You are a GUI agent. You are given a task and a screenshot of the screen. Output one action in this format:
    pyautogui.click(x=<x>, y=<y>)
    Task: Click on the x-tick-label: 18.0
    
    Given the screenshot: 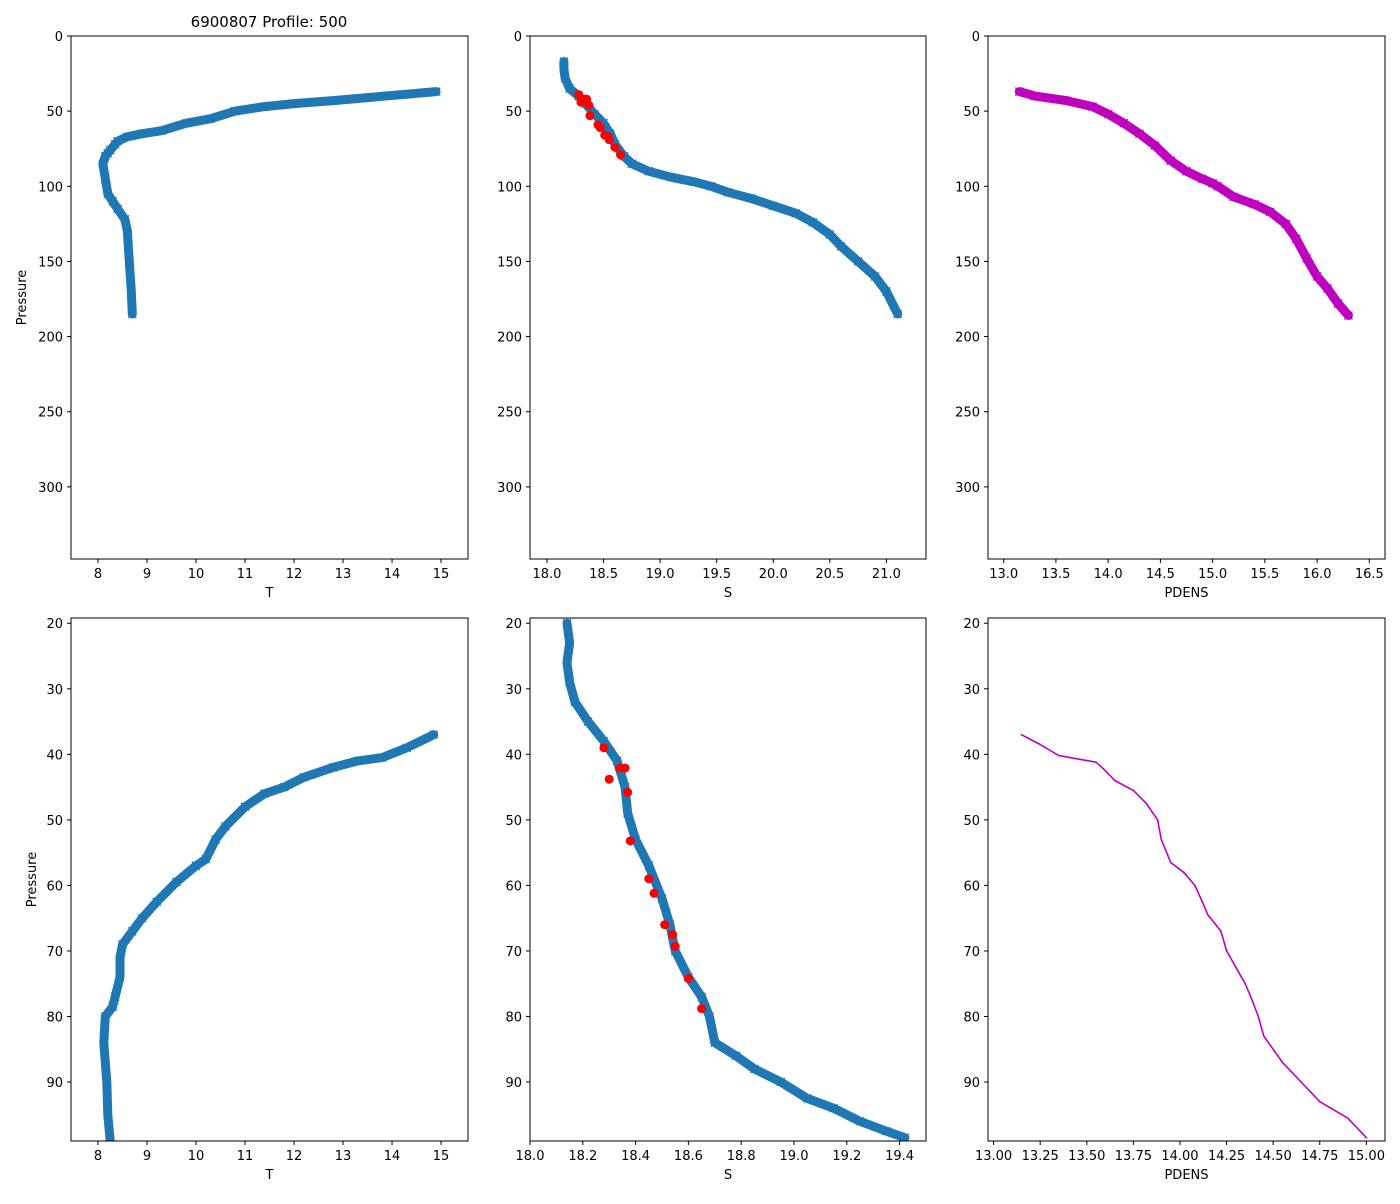 What is the action you would take?
    pyautogui.click(x=546, y=574)
    